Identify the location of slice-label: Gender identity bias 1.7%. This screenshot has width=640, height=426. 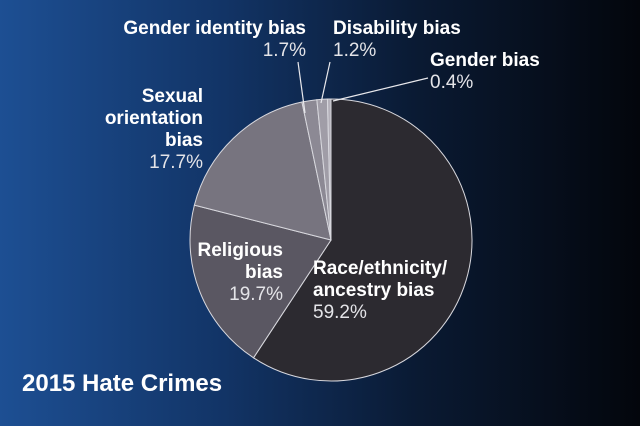
(214, 40).